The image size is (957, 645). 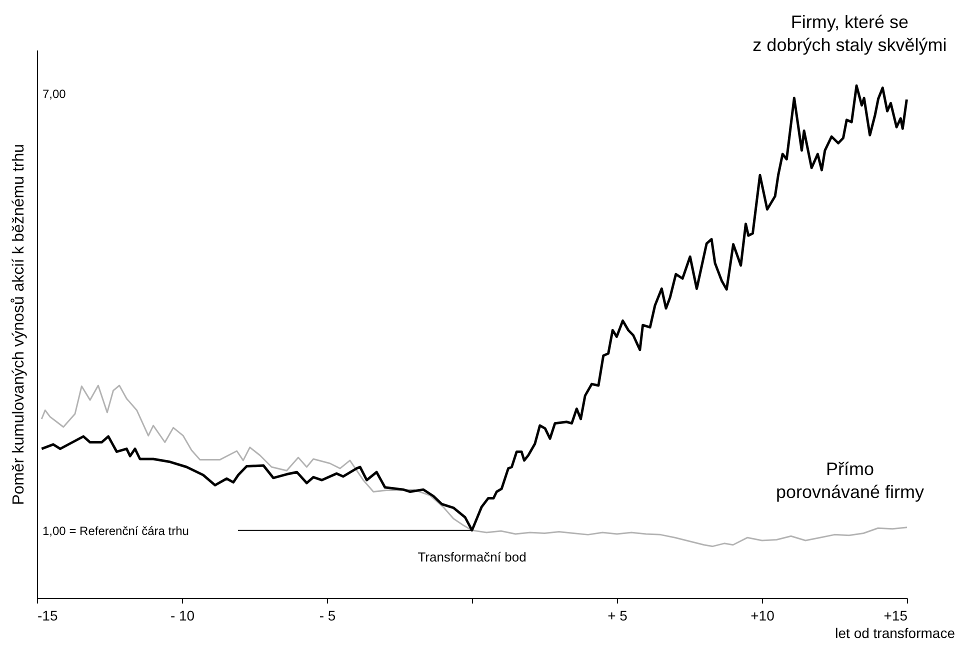 What do you see at coordinates (115, 531) in the screenshot?
I see `y-tick-label: 1,00 = Referenční čára trhu` at bounding box center [115, 531].